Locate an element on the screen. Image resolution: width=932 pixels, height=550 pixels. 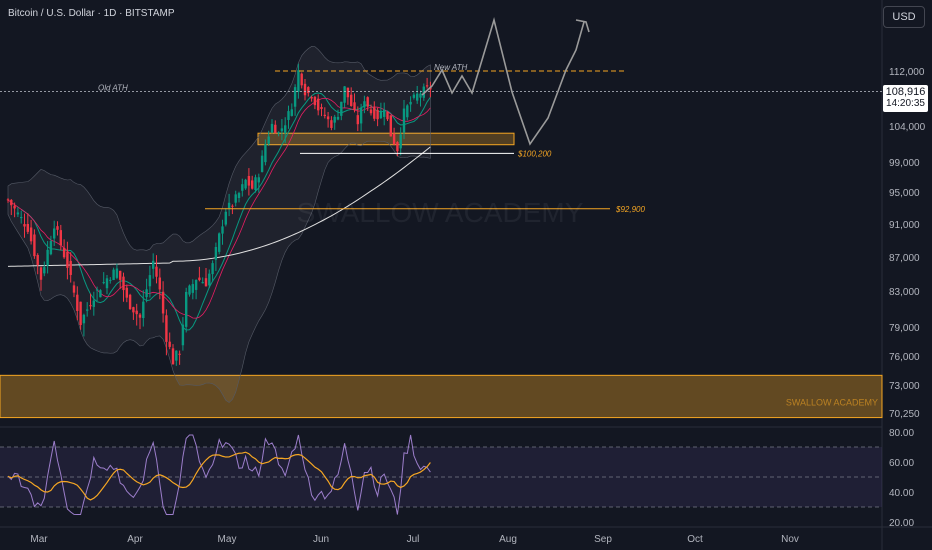
time-tick-label: Sep is located at coordinates (603, 539).